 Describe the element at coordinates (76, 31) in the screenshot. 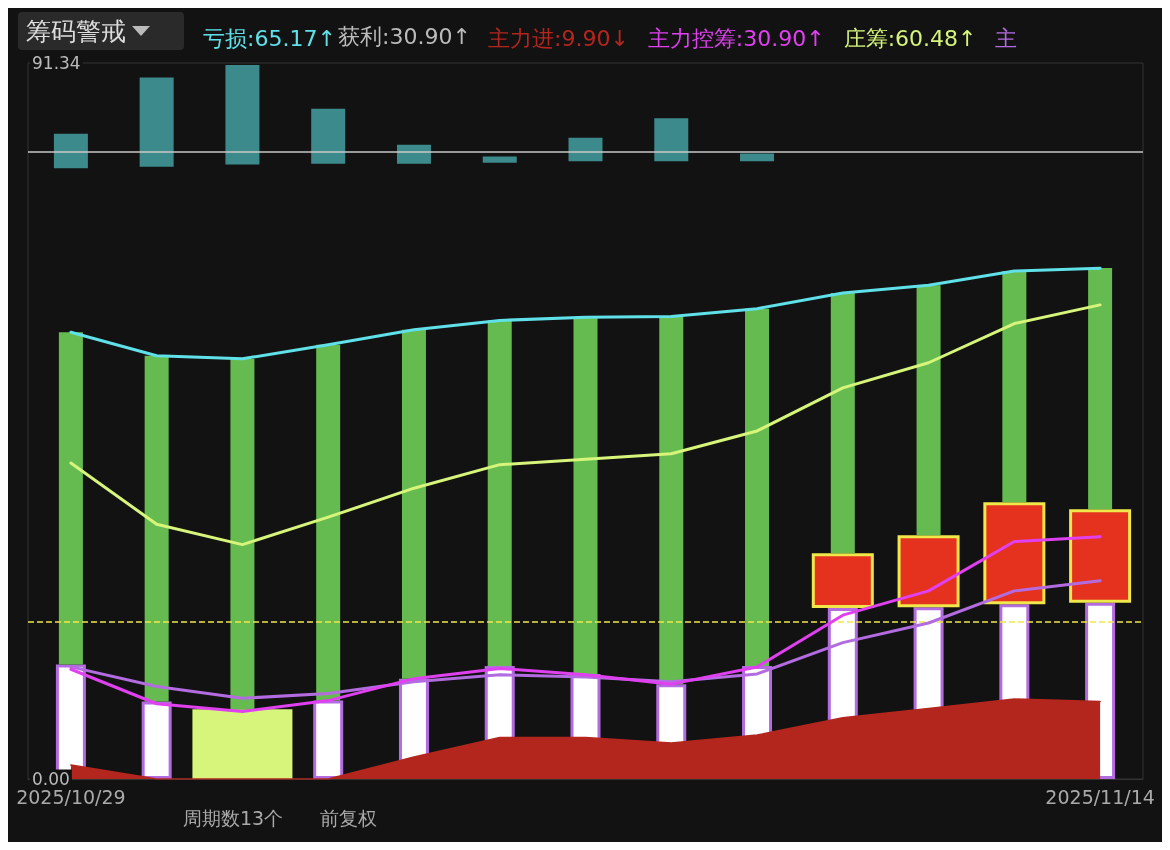

I see `chart-title: 筹码警戒` at that location.